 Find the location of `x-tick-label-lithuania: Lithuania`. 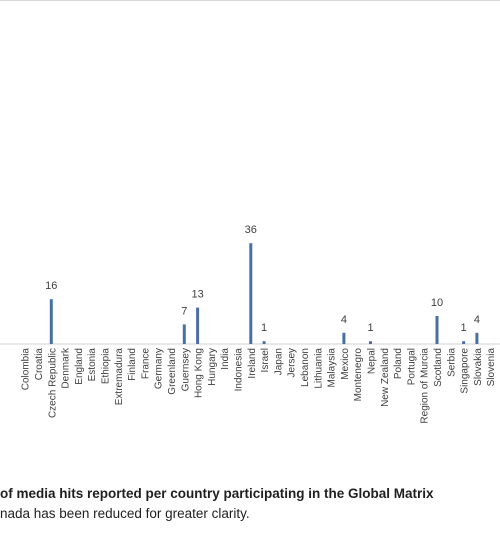

x-tick-label-lithuania: Lithuania is located at coordinates (318, 368).